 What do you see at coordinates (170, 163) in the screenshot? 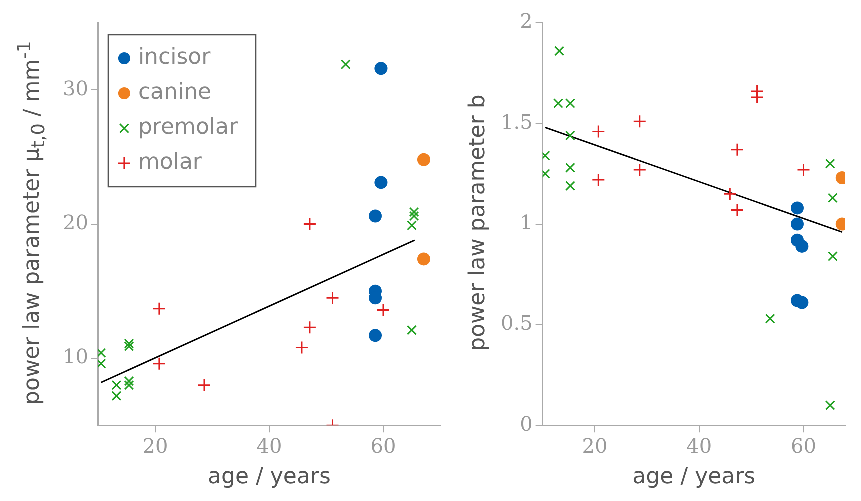
I see `legend-label: molar` at bounding box center [170, 163].